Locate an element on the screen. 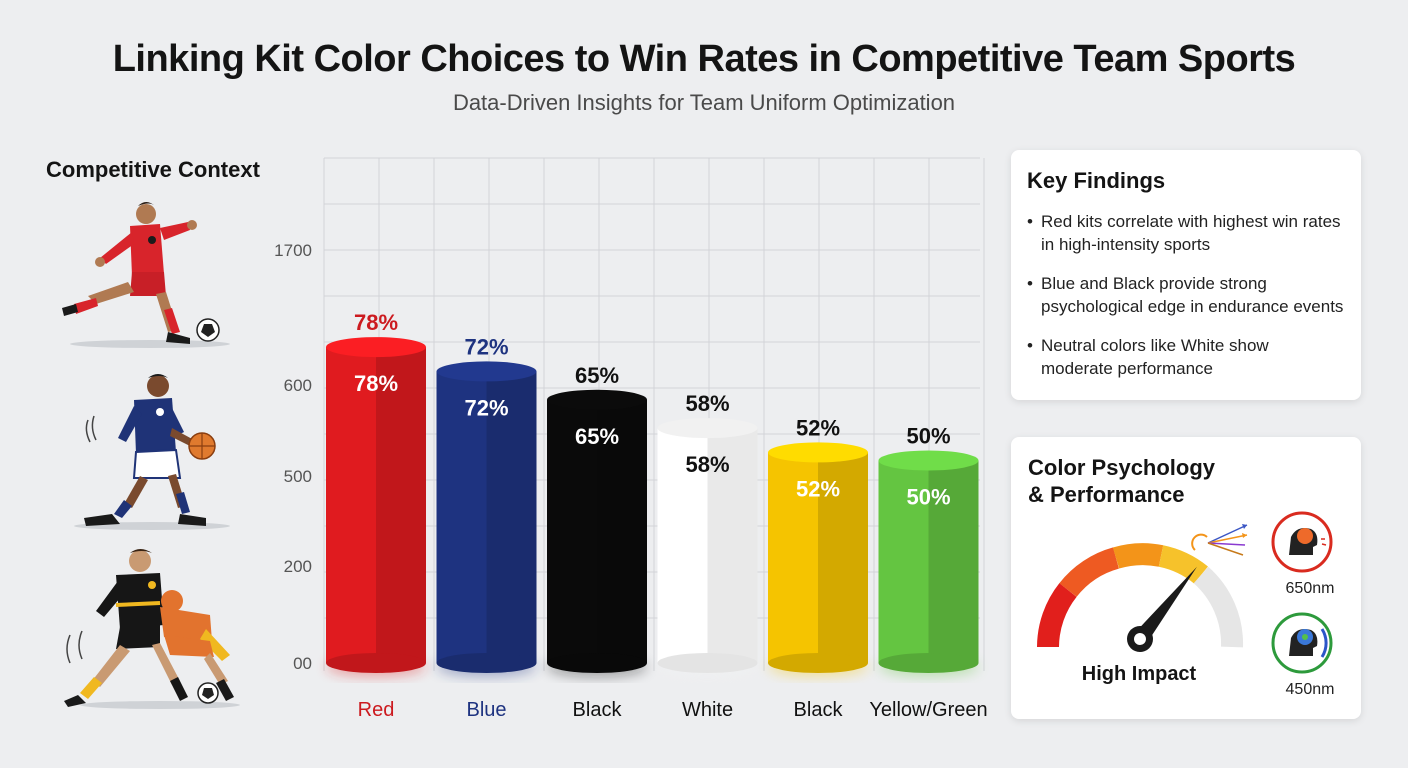  soccer-player-icon is located at coordinates (146, 275).